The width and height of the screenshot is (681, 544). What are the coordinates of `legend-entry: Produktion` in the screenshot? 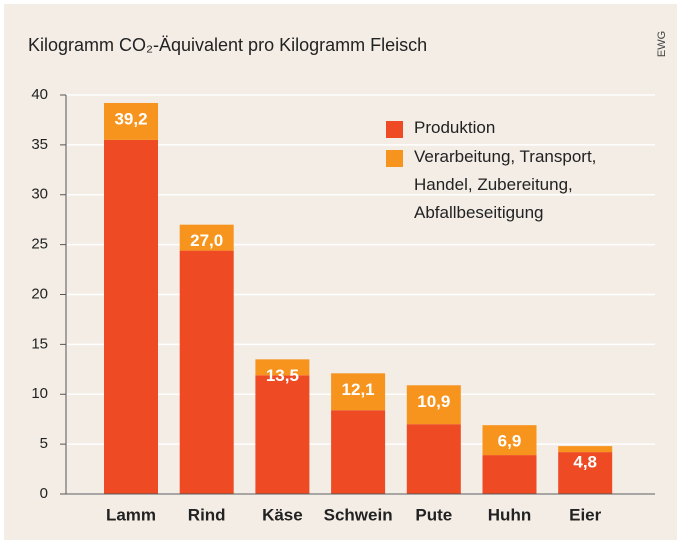 It's located at (455, 127).